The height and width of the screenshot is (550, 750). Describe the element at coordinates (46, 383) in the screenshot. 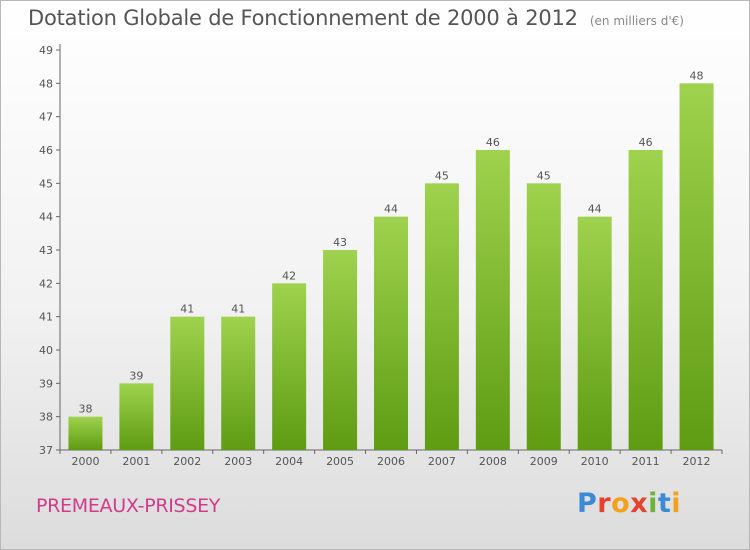

I see `y-tick-label: 39` at that location.